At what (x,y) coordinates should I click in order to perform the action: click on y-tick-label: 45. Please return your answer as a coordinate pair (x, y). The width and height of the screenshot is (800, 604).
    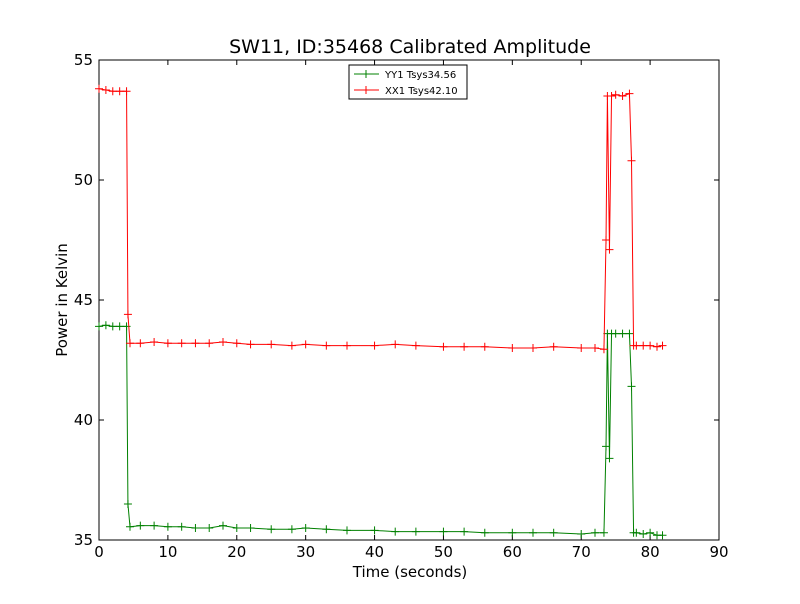
    Looking at the image, I should click on (83, 300).